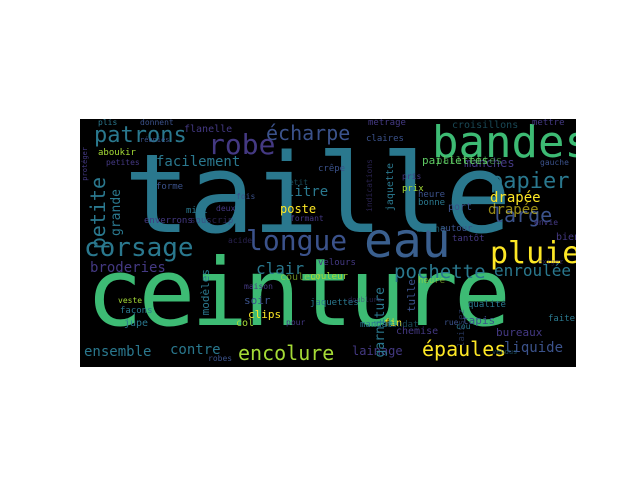  Describe the element at coordinates (417, 331) in the screenshot. I see `word-chemise: chemise` at that location.